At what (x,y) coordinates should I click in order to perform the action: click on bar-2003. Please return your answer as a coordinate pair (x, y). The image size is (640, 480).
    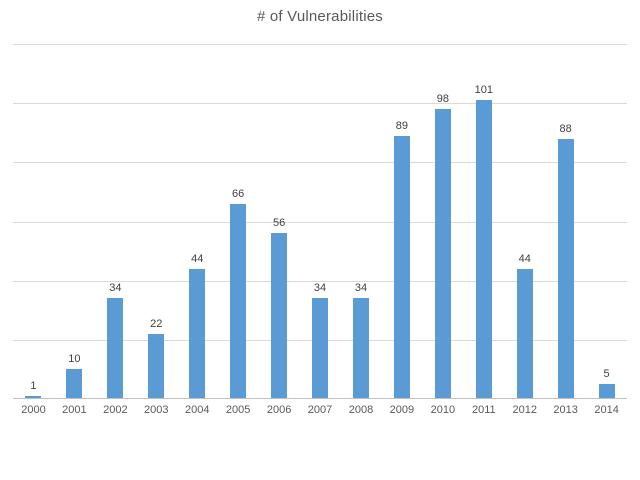
    Looking at the image, I should click on (156, 366).